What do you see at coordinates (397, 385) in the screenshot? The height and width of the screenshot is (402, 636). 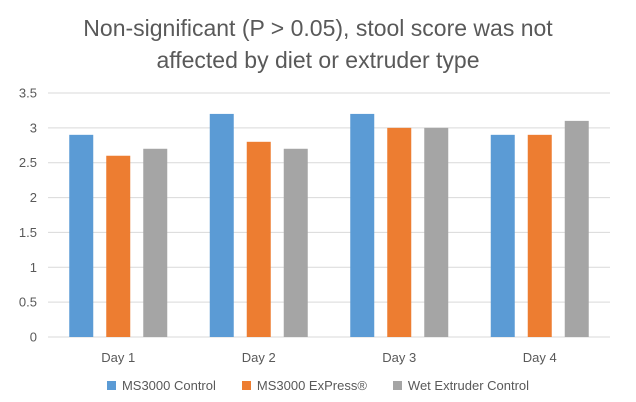 I see `legend-swatch-wet-extruder-control` at bounding box center [397, 385].